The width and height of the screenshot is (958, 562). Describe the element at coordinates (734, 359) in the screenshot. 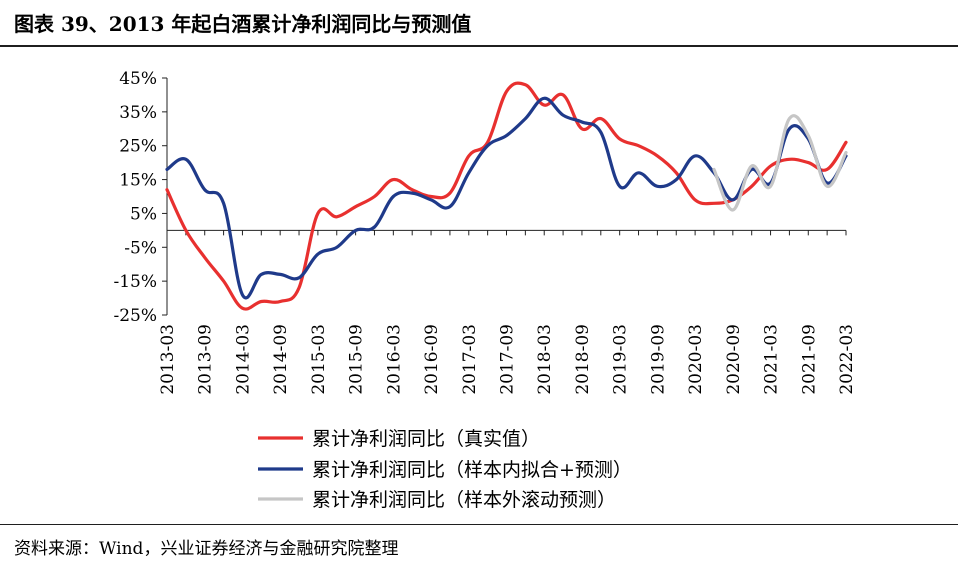

I see `x-tick-label: 2020-09` at that location.